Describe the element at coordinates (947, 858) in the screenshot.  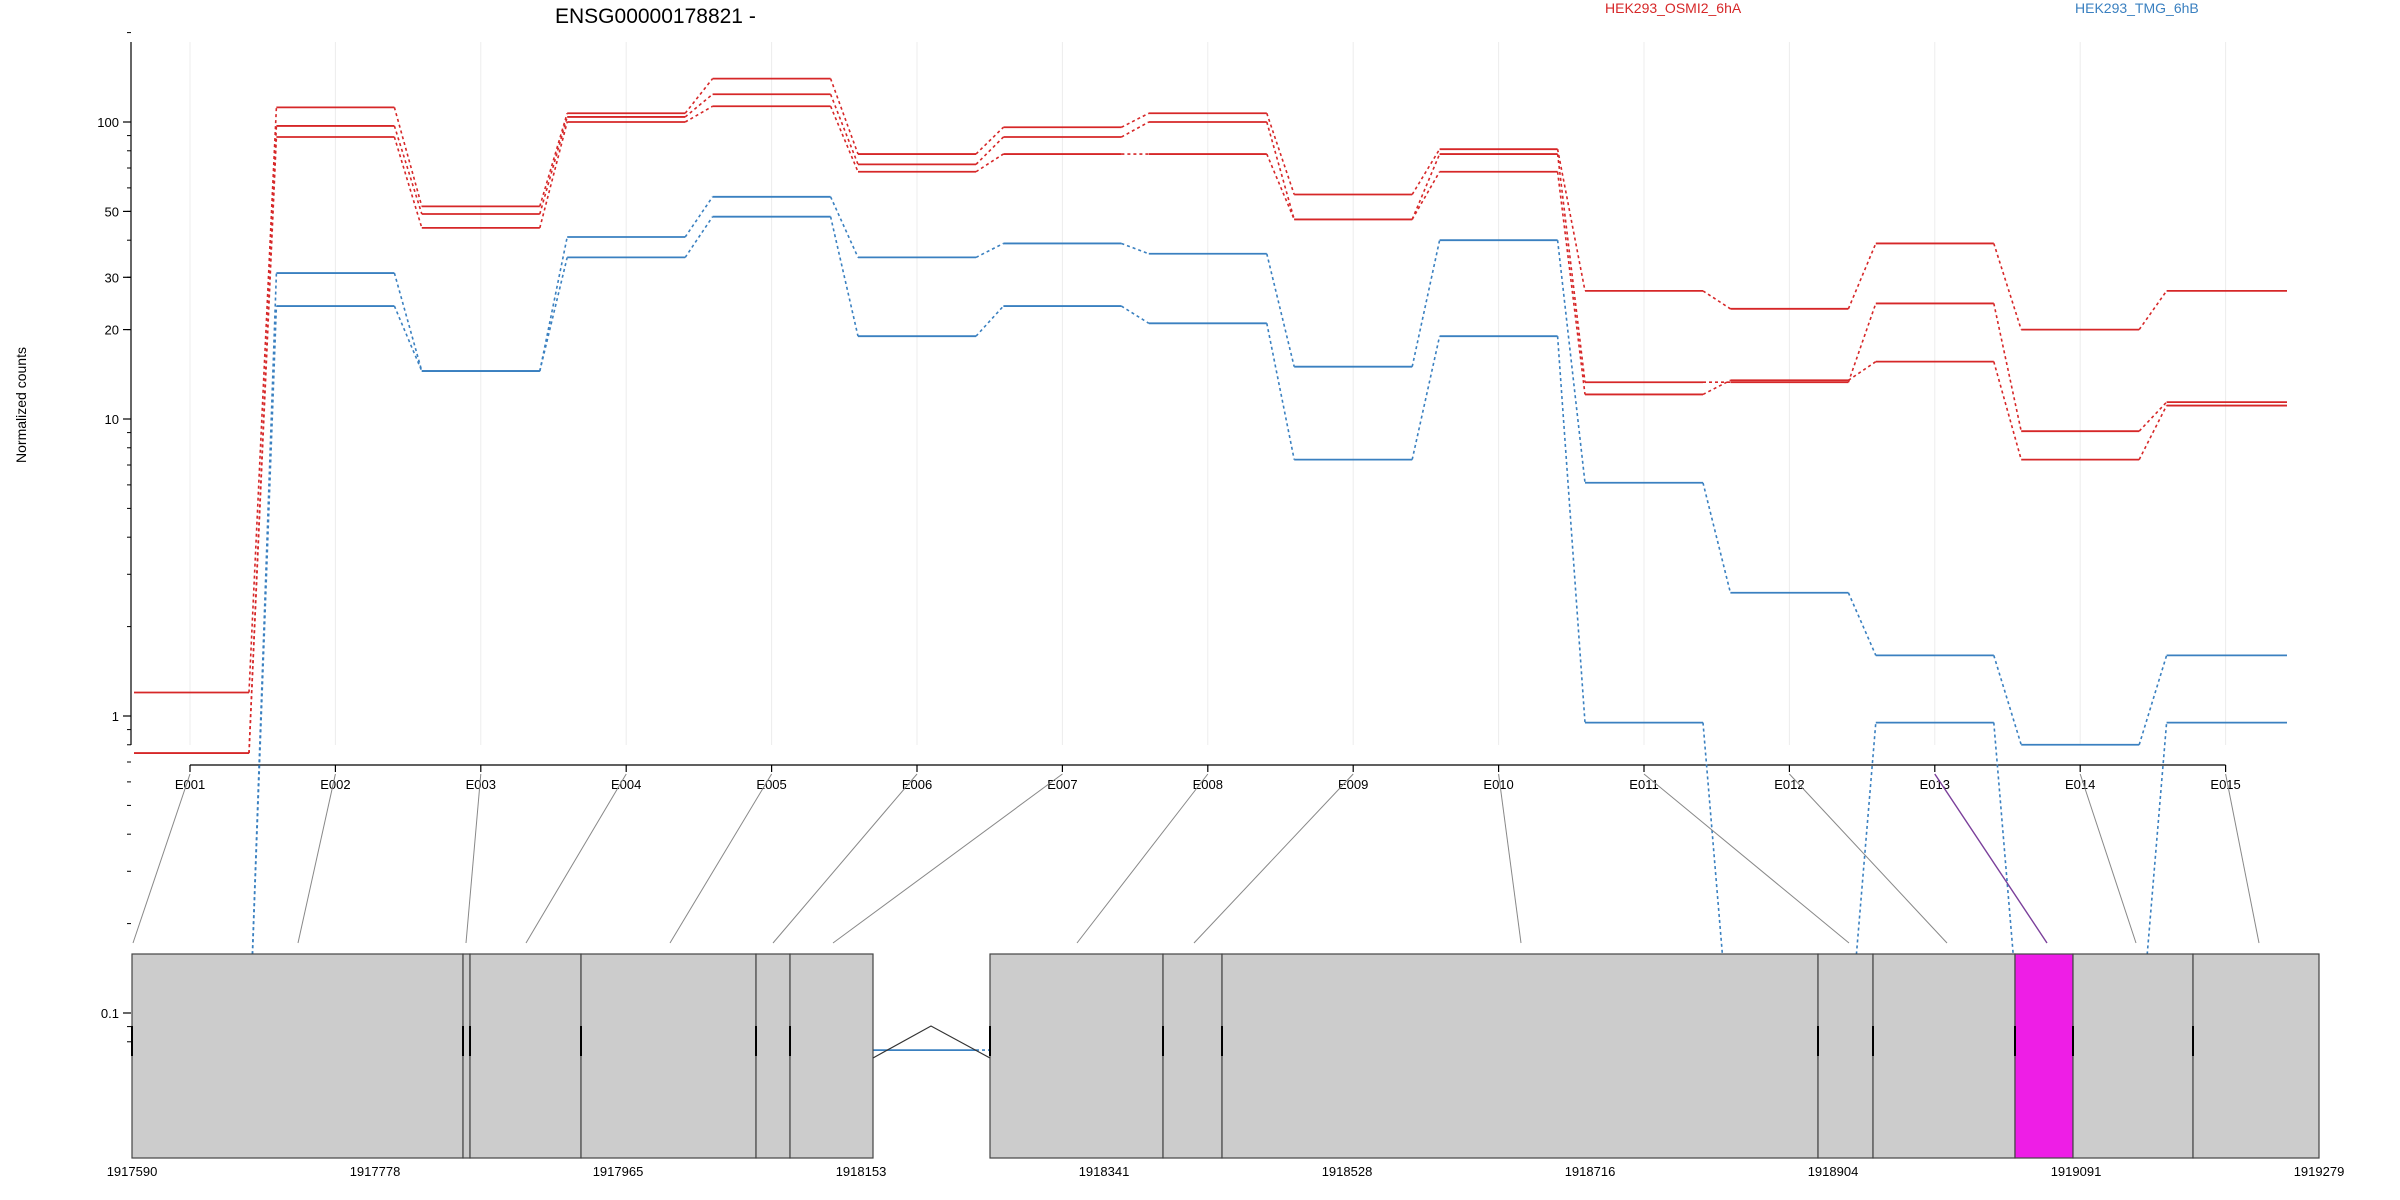
I see `exon-connector-E007` at that location.